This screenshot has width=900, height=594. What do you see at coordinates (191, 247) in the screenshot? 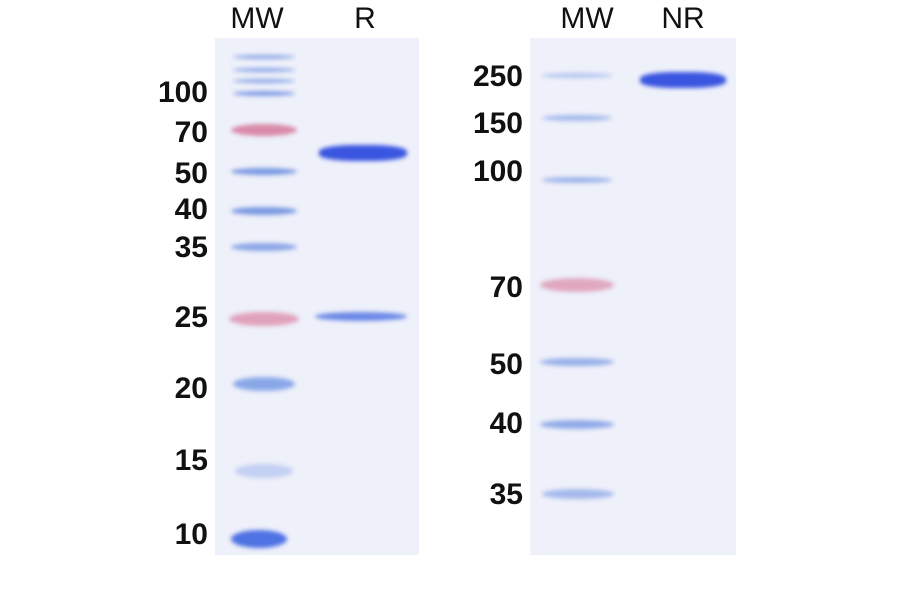
I see `left-marker-35: 35` at bounding box center [191, 247].